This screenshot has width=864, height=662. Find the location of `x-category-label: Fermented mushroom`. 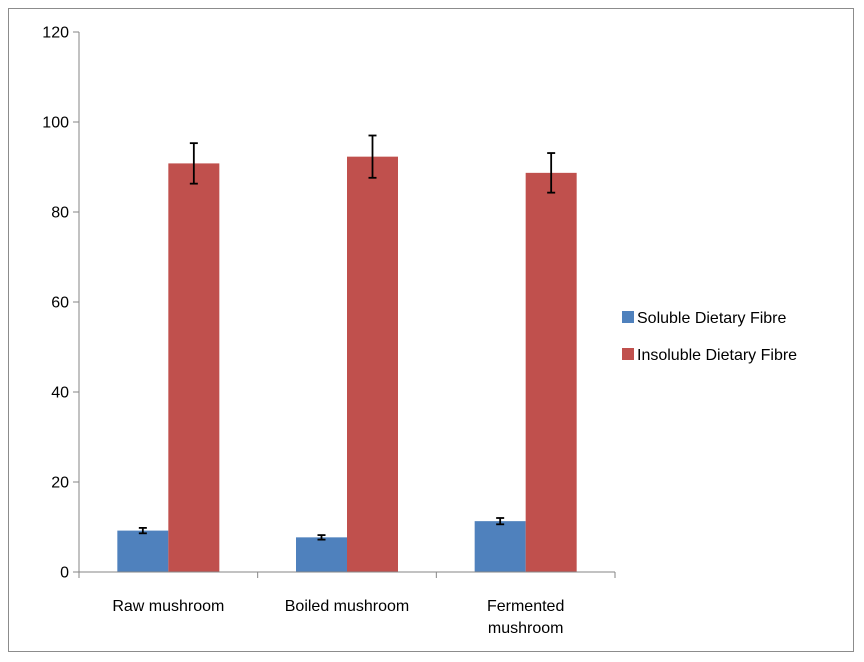

x-category-label: Fermented mushroom is located at coordinates (525, 617).